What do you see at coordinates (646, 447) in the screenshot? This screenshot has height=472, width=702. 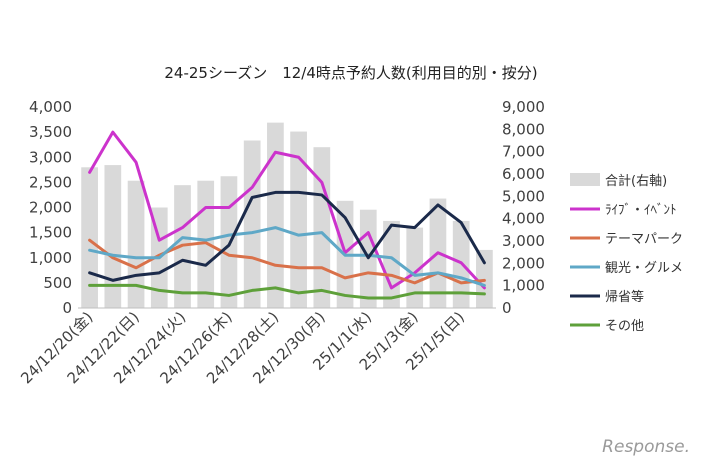 I see `watermark: Response.` at bounding box center [646, 447].